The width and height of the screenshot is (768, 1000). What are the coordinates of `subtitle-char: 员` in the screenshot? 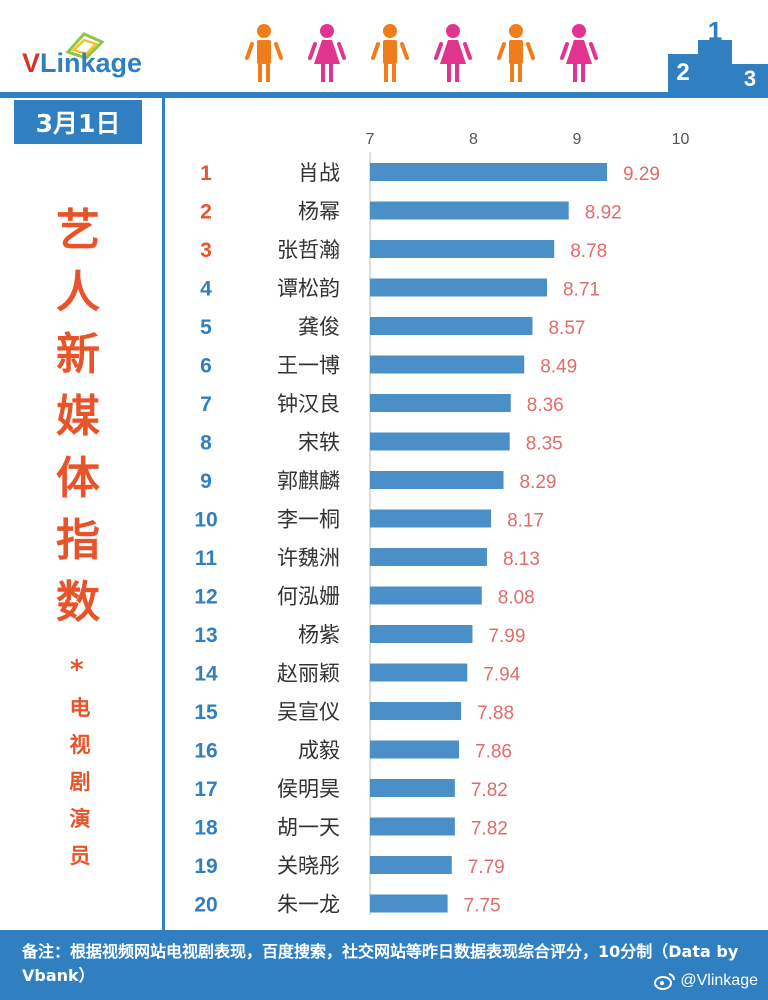 It's located at (80, 856).